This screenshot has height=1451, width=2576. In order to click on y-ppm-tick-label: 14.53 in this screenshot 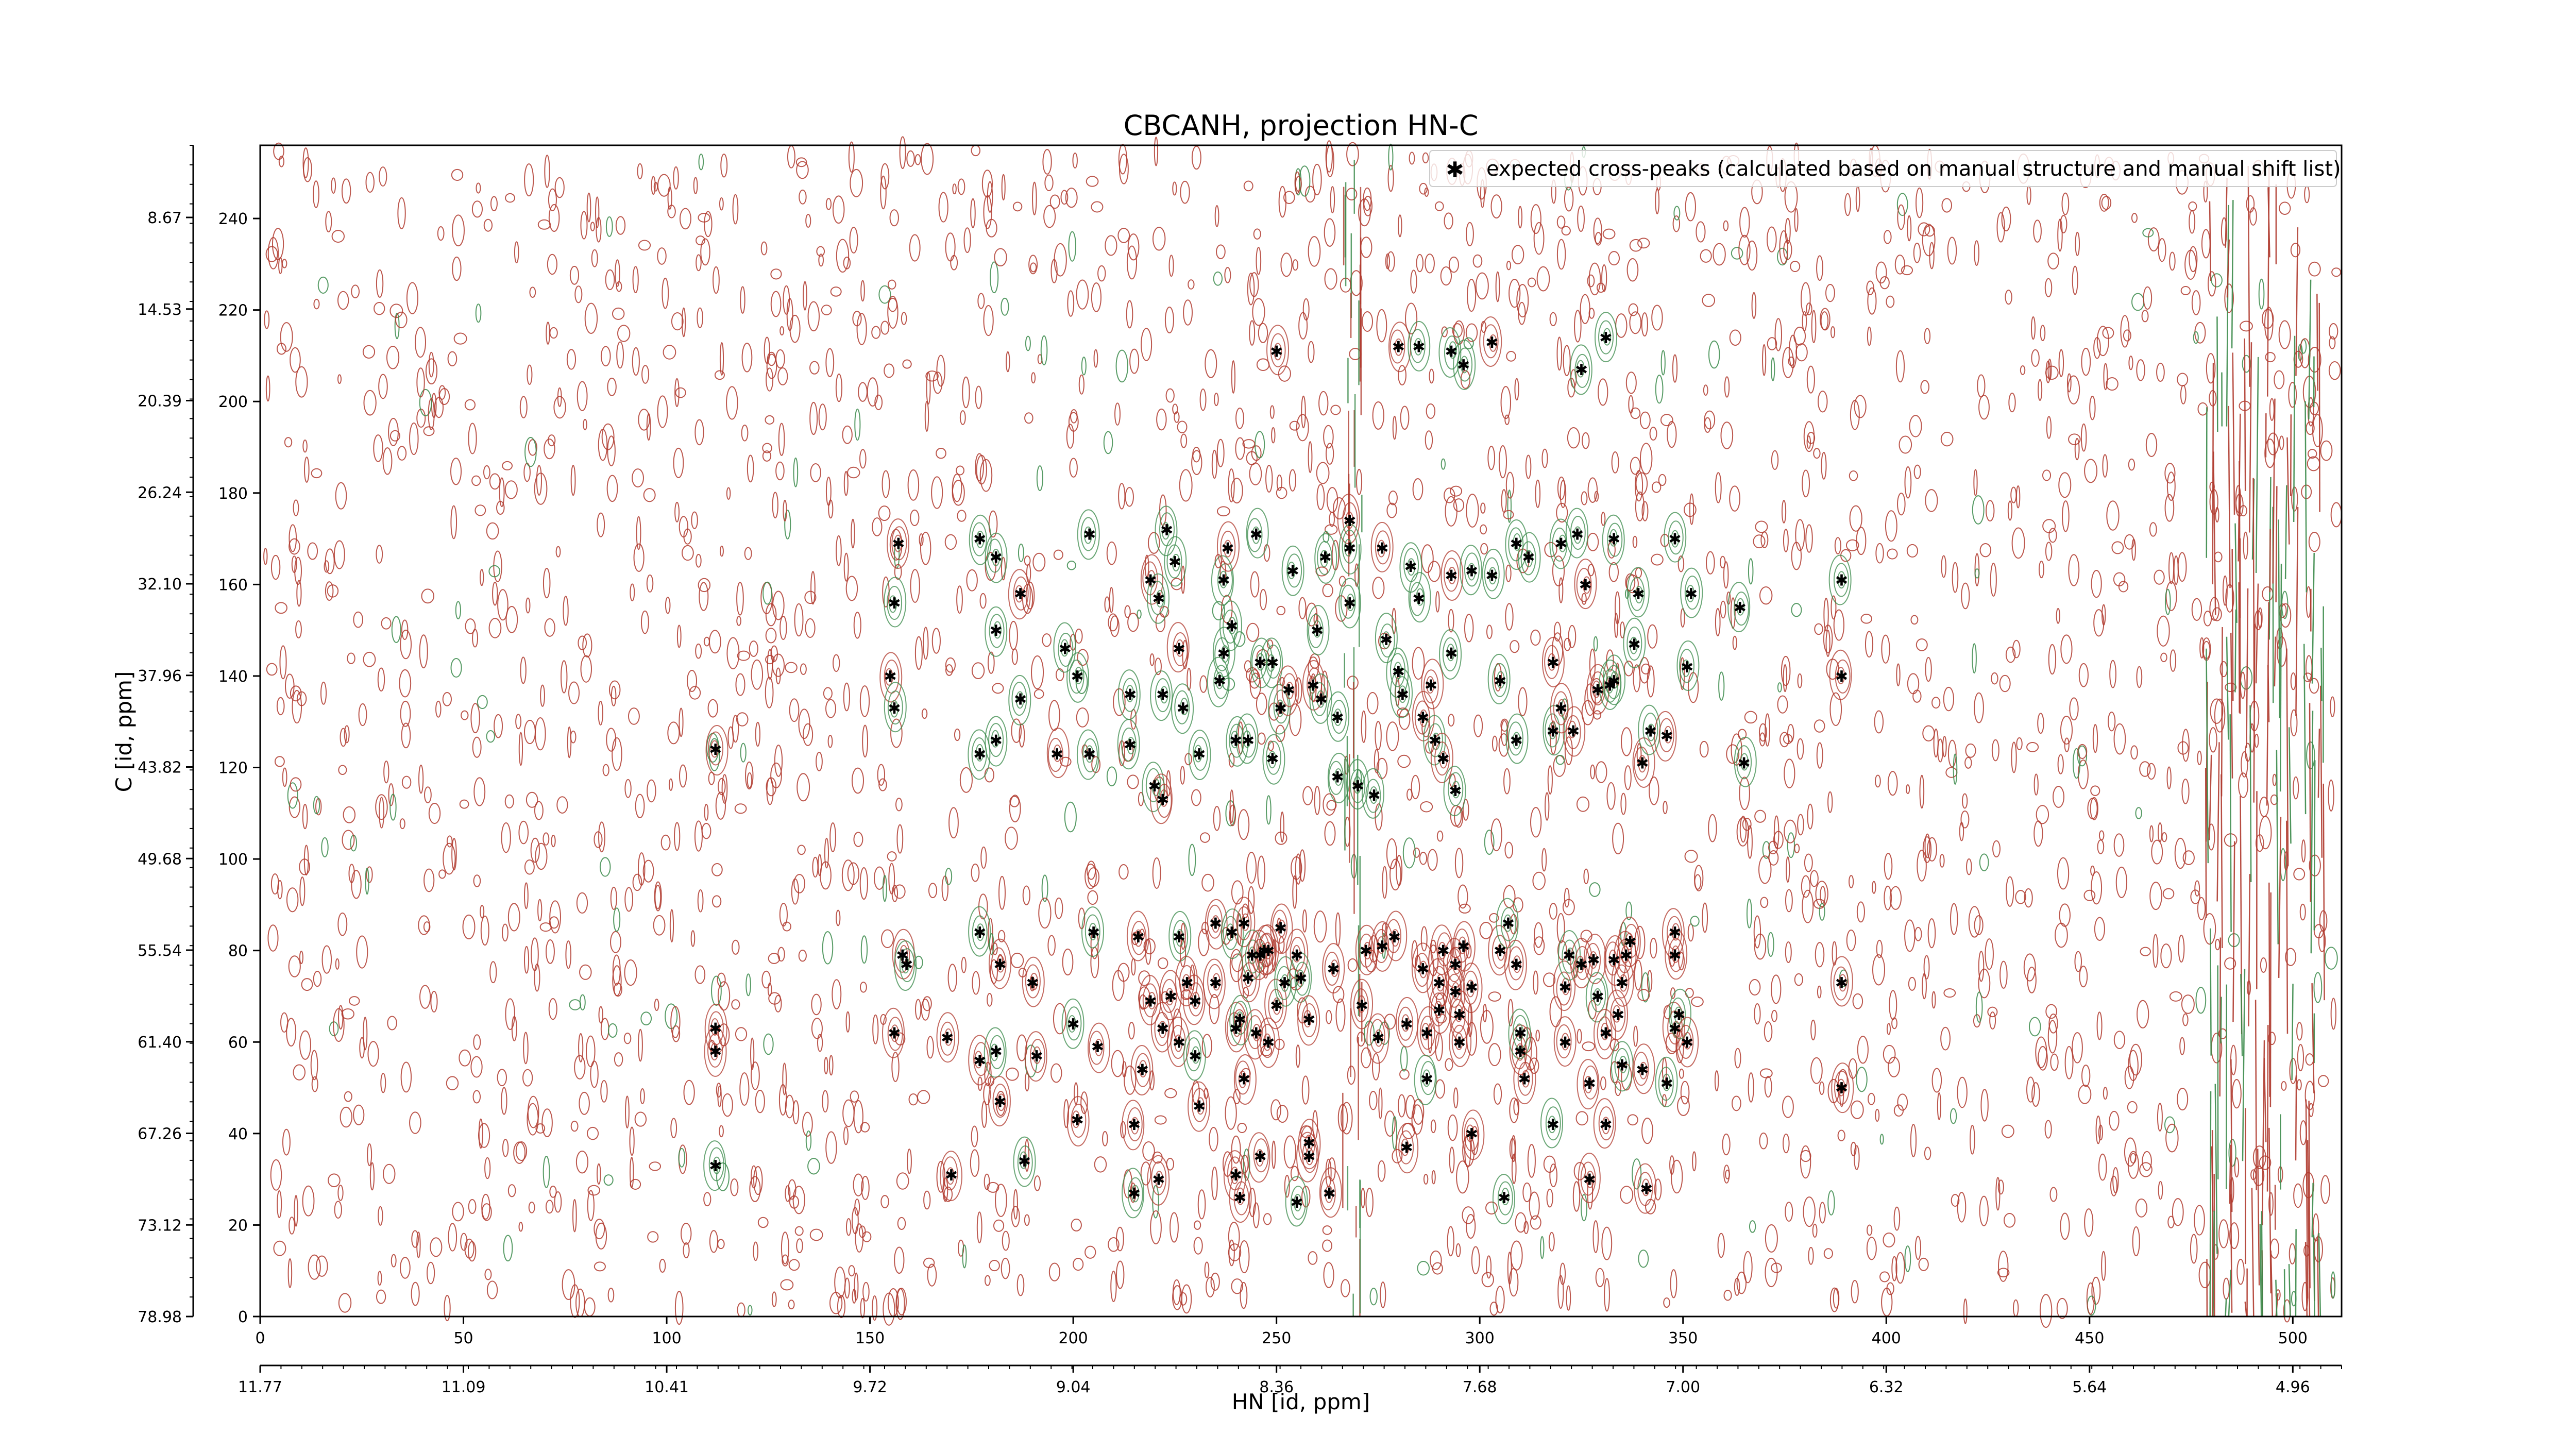, I will do `click(160, 310)`.